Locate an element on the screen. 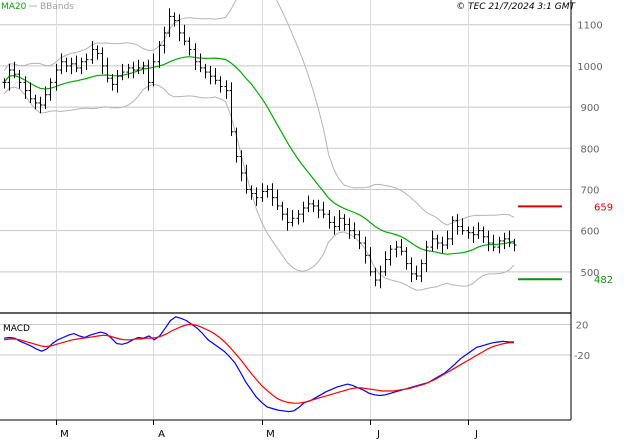  price-axis-ticks: 500 600 700 800 900 1000 1100 is located at coordinates (589, 150).